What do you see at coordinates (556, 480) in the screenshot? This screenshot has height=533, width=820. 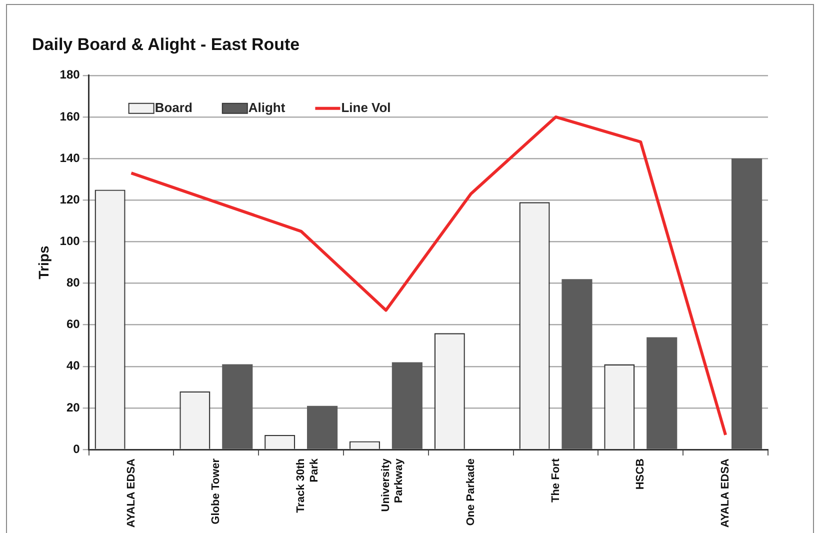 I see `x-tick-label: The Fort` at bounding box center [556, 480].